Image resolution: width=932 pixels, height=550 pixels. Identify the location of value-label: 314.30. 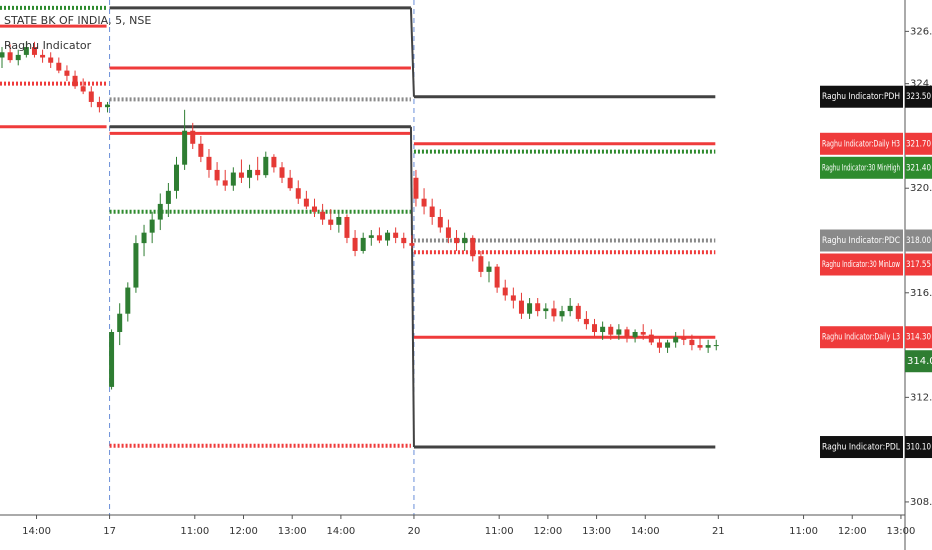
(918, 338).